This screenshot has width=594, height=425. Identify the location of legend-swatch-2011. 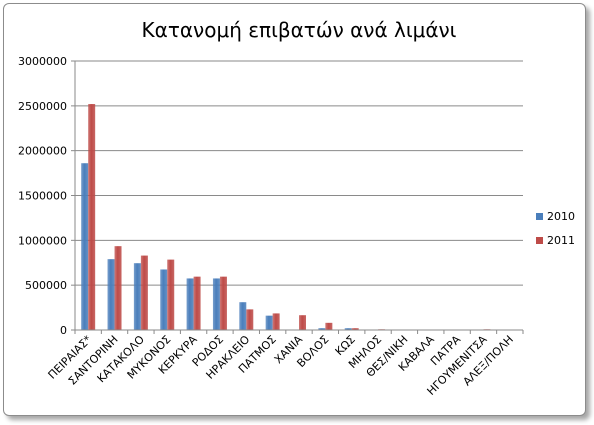
(539, 240).